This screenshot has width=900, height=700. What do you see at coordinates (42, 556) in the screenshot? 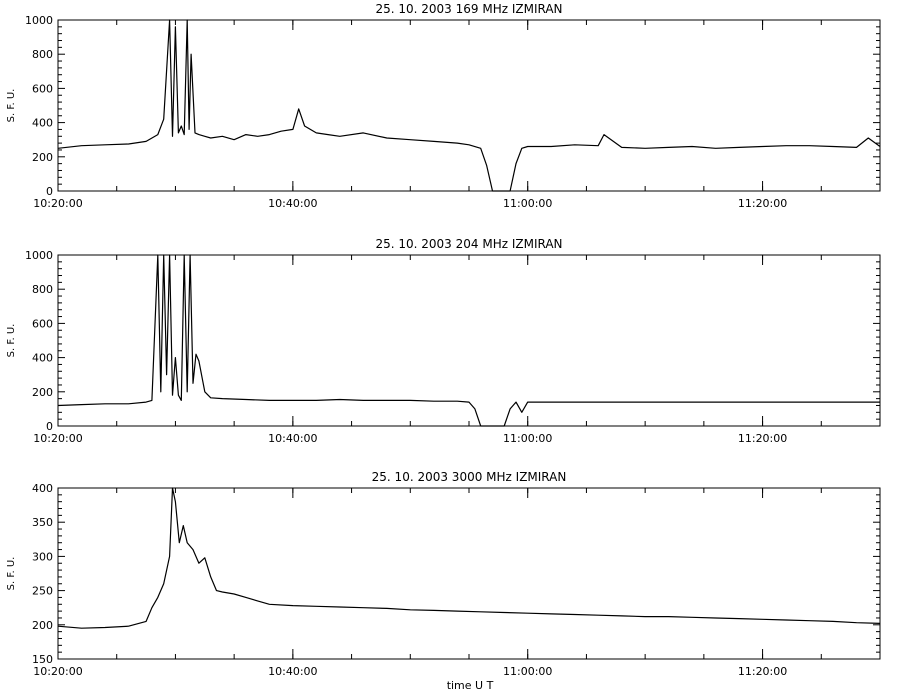
I see `y-tick-label: 300` at bounding box center [42, 556].